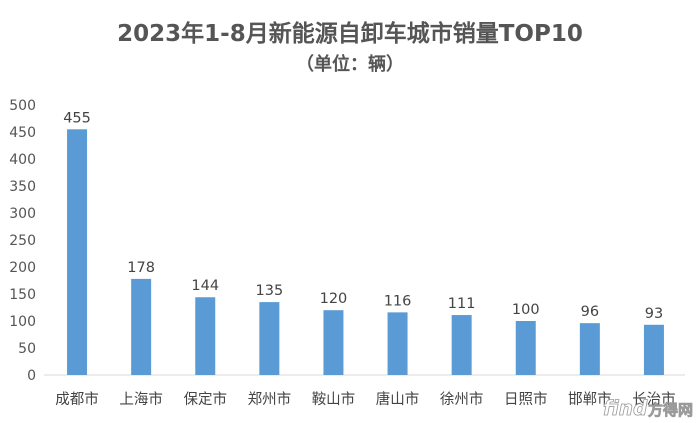 The height and width of the screenshot is (423, 700). Describe the element at coordinates (77, 118) in the screenshot. I see `data-label: 455` at that location.